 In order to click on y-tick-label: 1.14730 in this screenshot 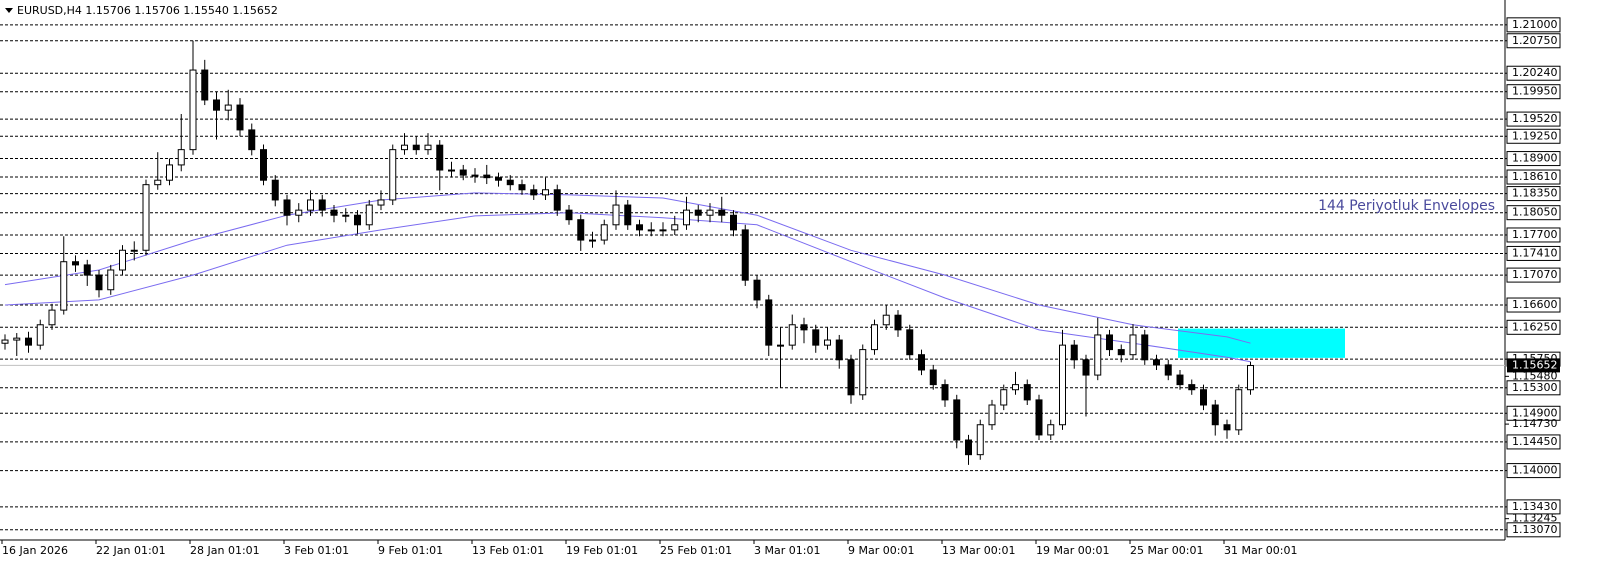, I will do `click(1535, 423)`.